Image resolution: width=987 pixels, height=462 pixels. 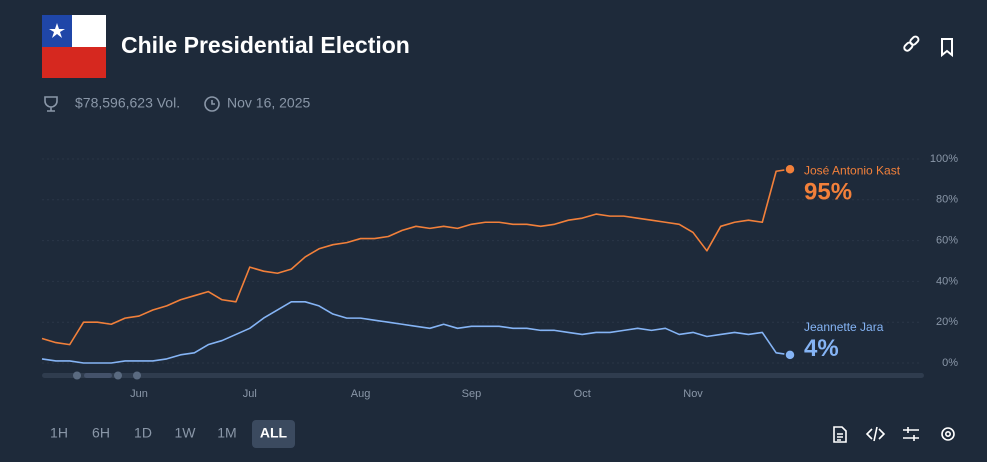 What do you see at coordinates (212, 104) in the screenshot?
I see `clock-icon` at bounding box center [212, 104].